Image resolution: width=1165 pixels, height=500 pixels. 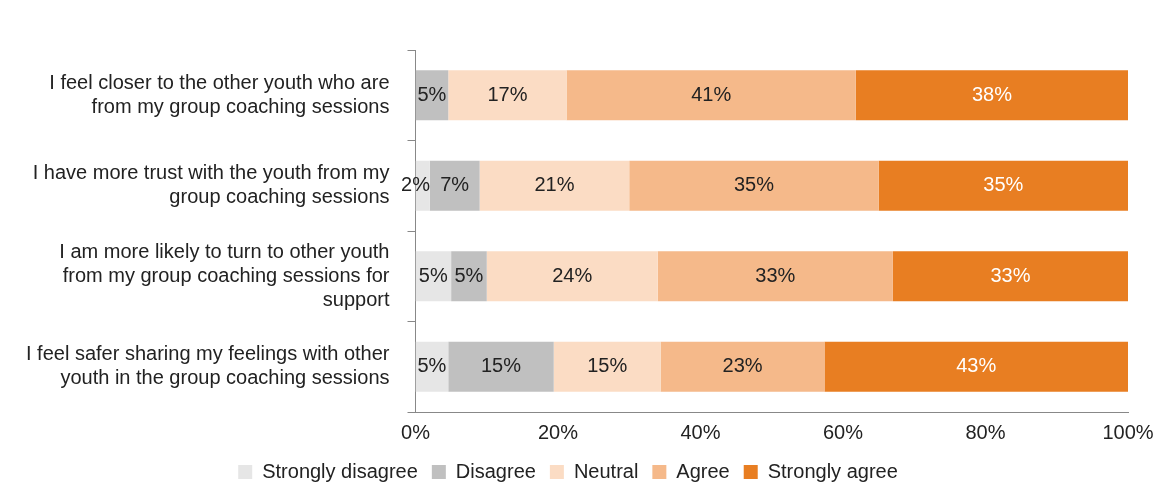 What do you see at coordinates (207, 365) in the screenshot?
I see `y-tick-label: I feel safer sharing my feelings with other youth in the group coaching sessions` at bounding box center [207, 365].